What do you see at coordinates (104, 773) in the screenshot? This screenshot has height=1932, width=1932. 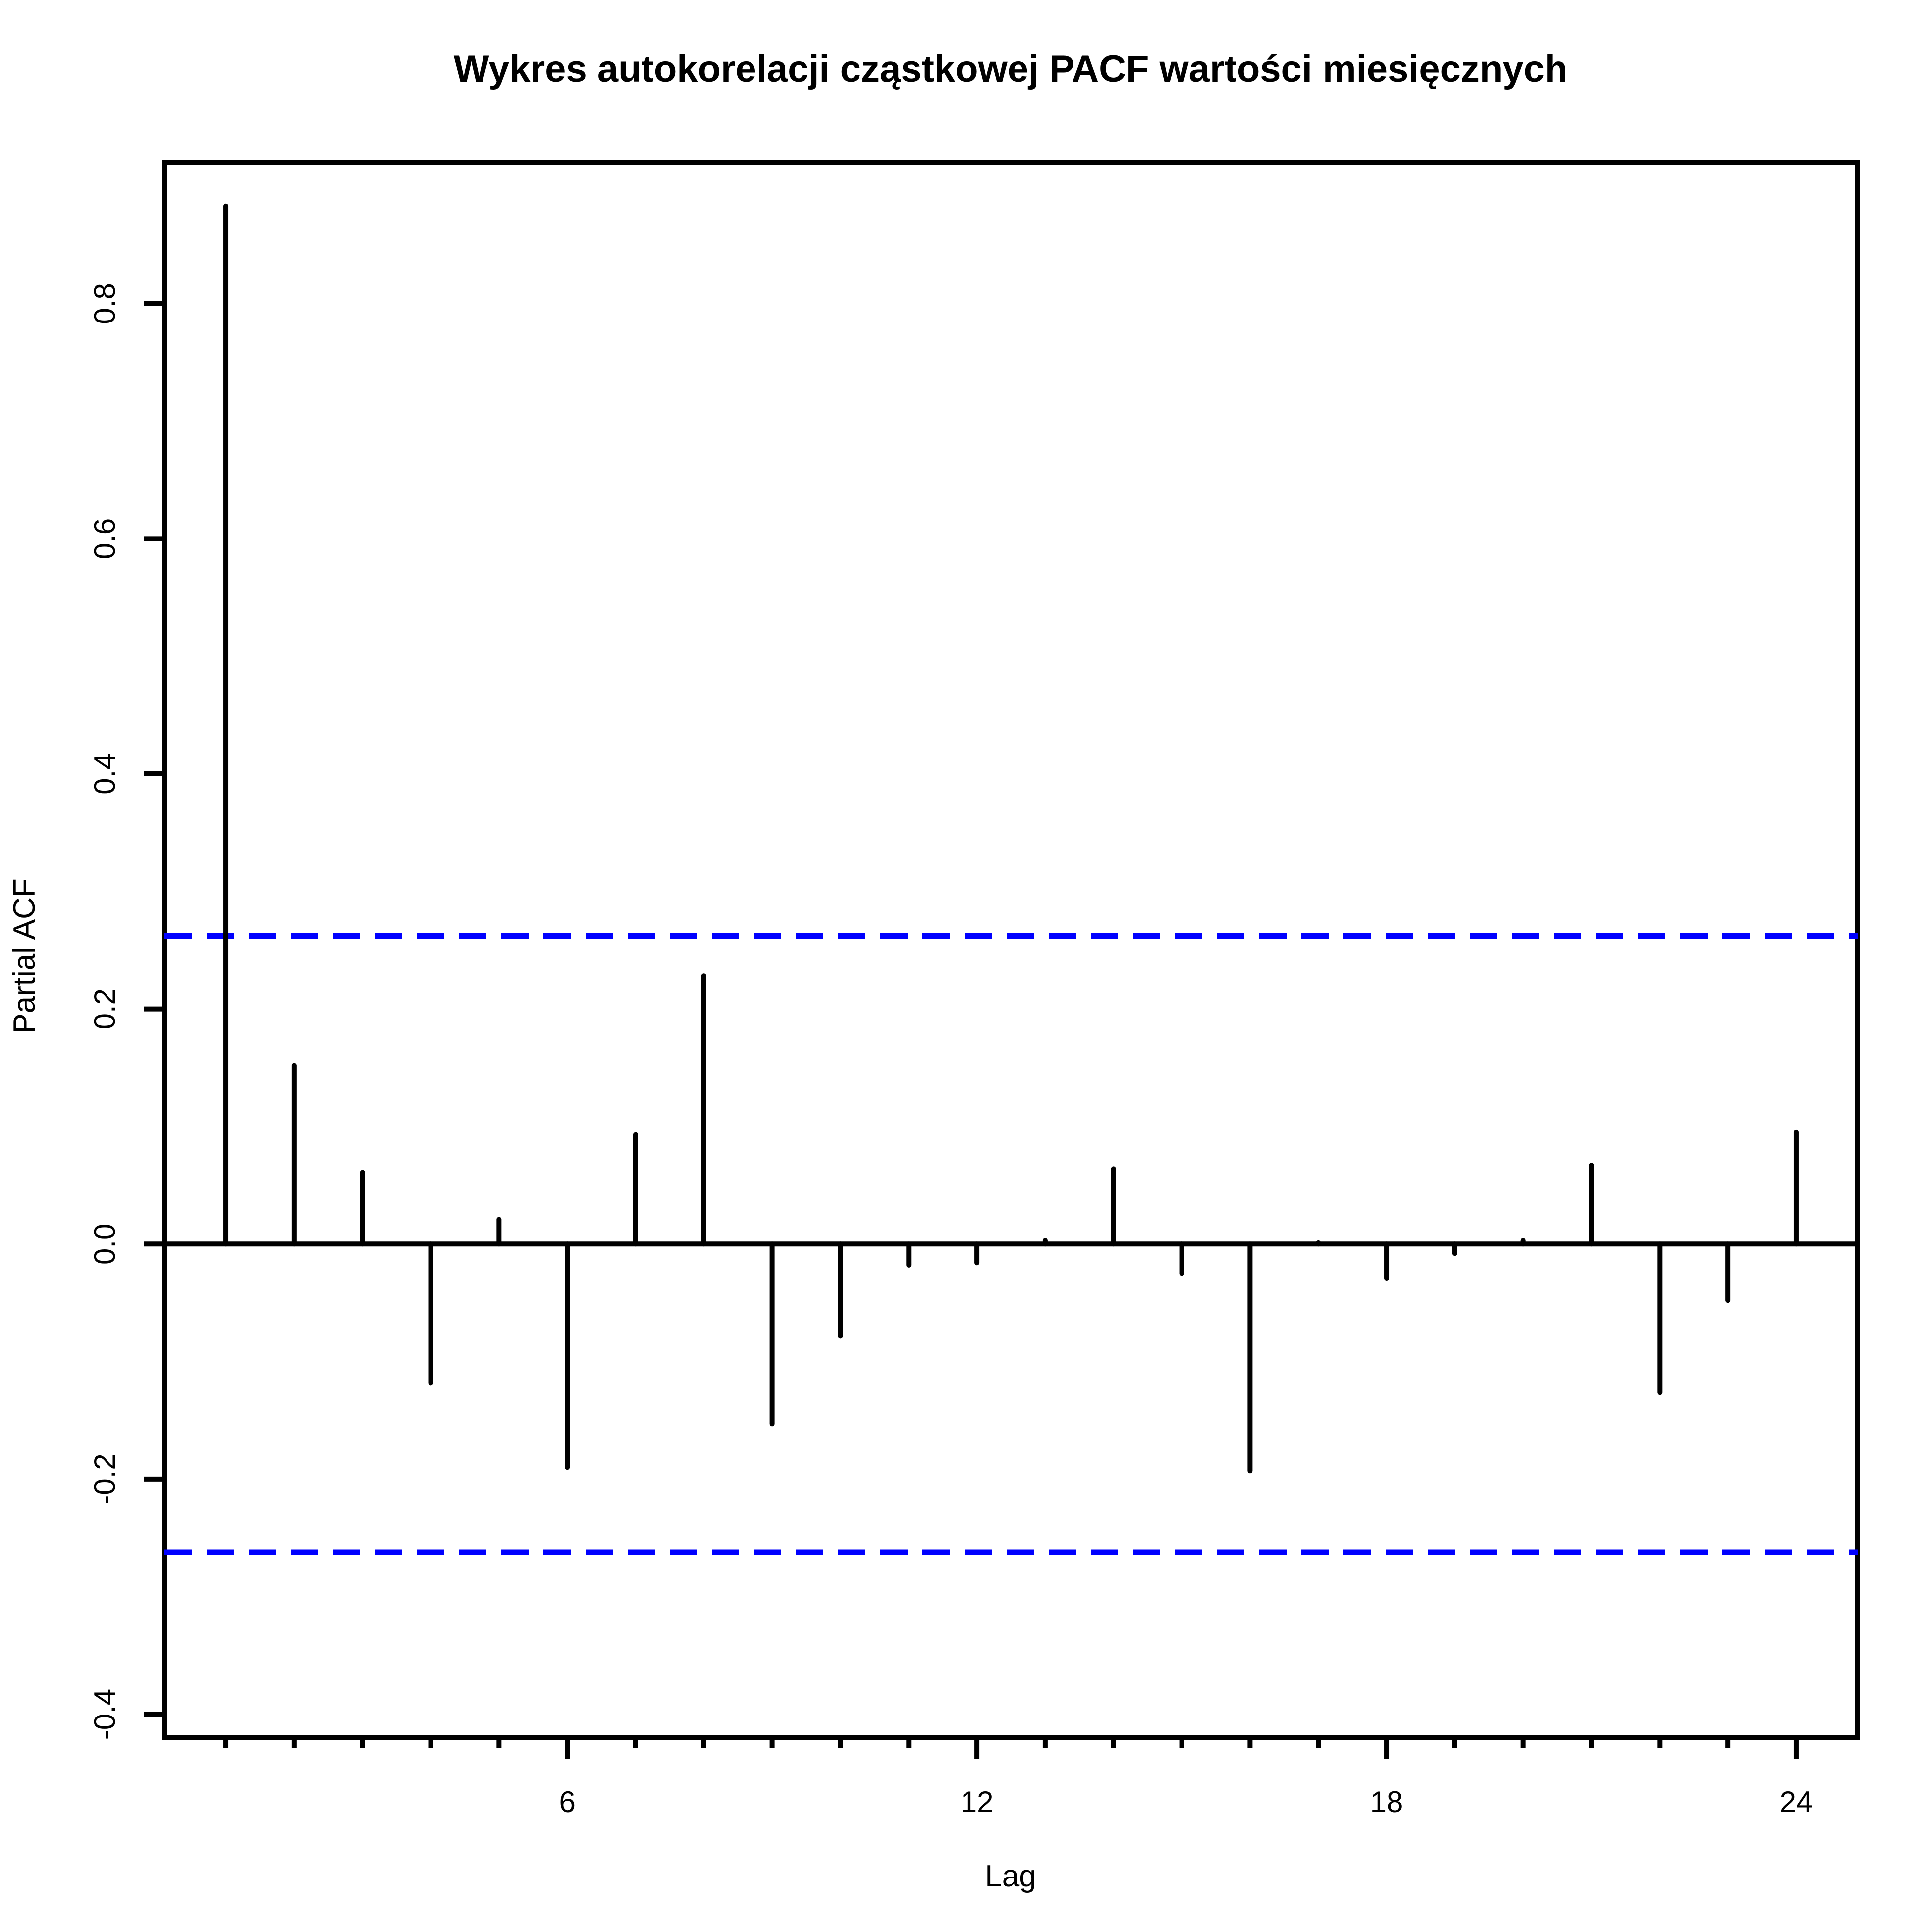 I see `y-tick-label: 0.4` at bounding box center [104, 773].